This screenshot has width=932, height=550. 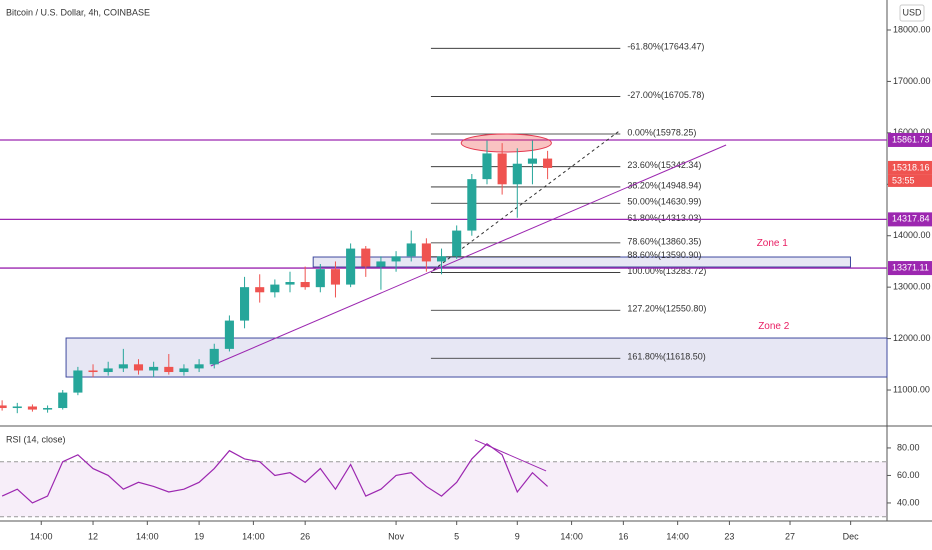 I want to click on chart-title: Bitcoin / U.S. Dollar, 4h, COINBASE, so click(x=78, y=12).